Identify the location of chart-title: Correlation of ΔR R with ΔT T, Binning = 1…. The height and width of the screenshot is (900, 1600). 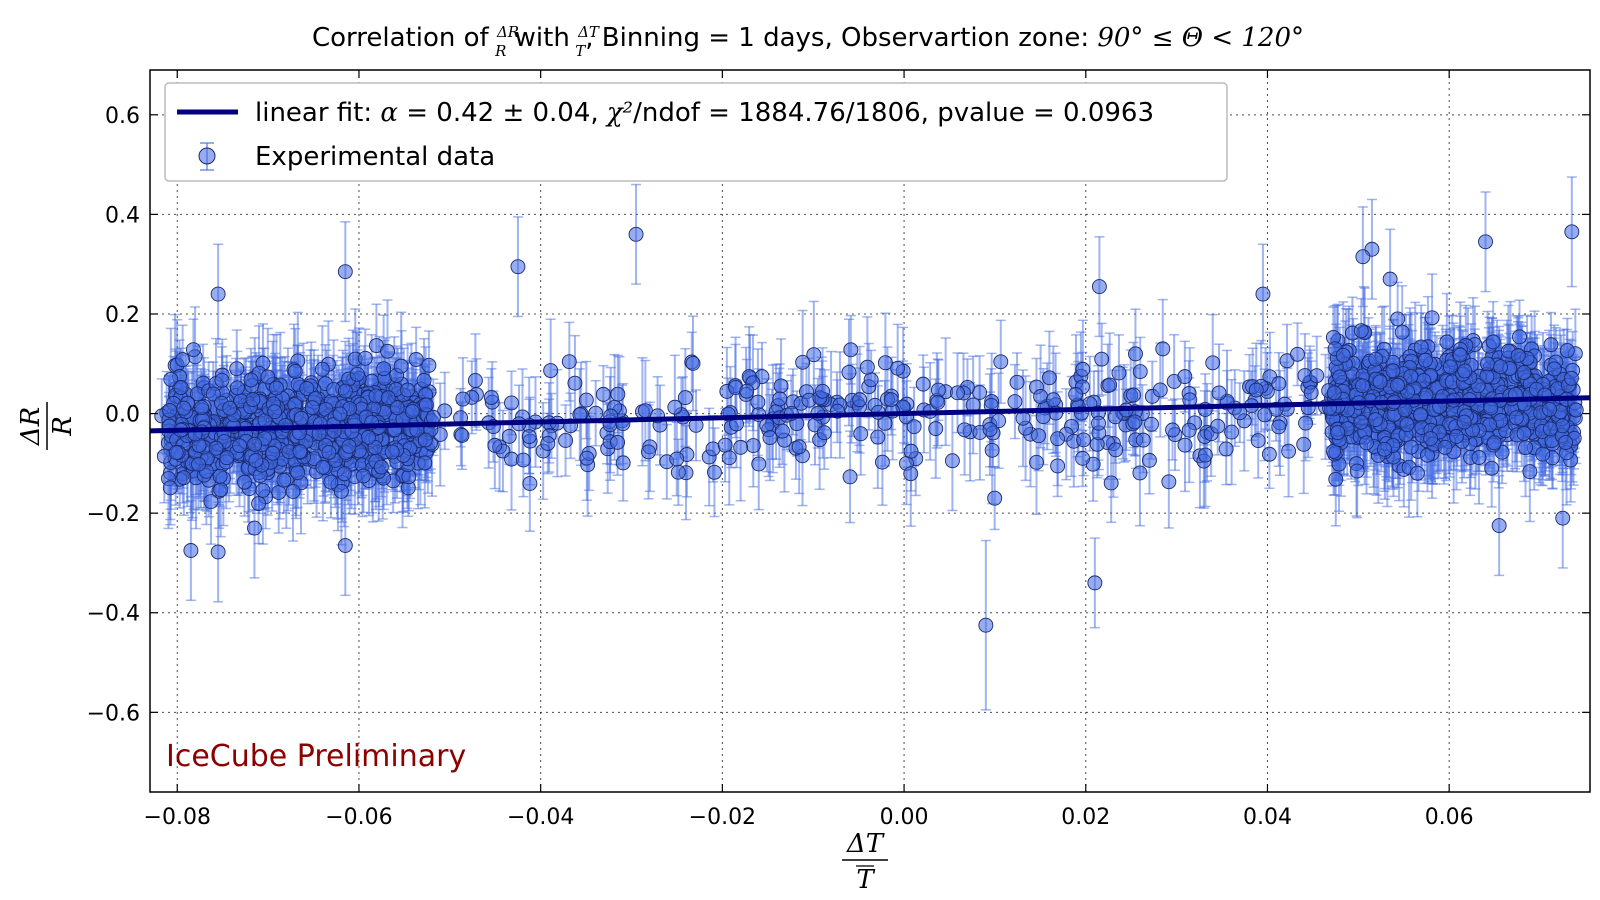
(808, 41).